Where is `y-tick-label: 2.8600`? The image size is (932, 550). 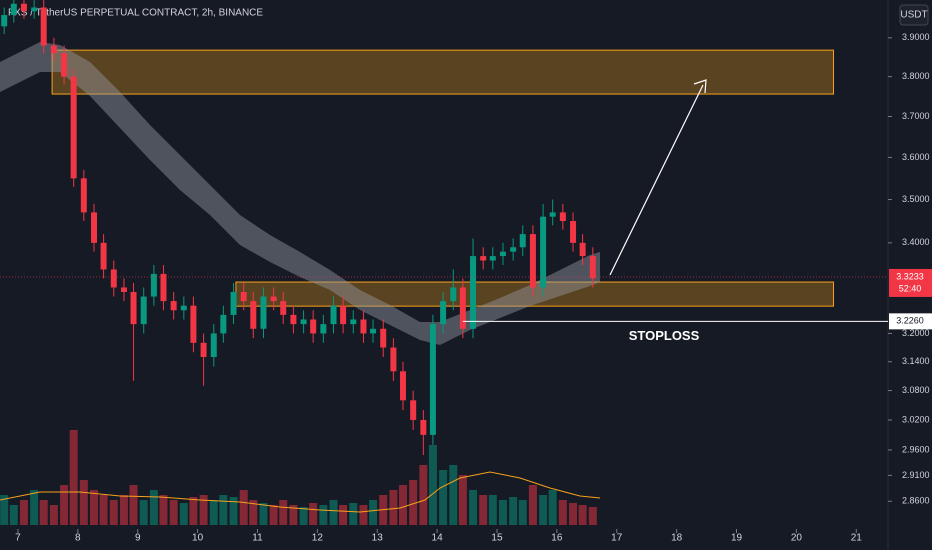 y-tick-label: 2.8600 is located at coordinates (916, 501).